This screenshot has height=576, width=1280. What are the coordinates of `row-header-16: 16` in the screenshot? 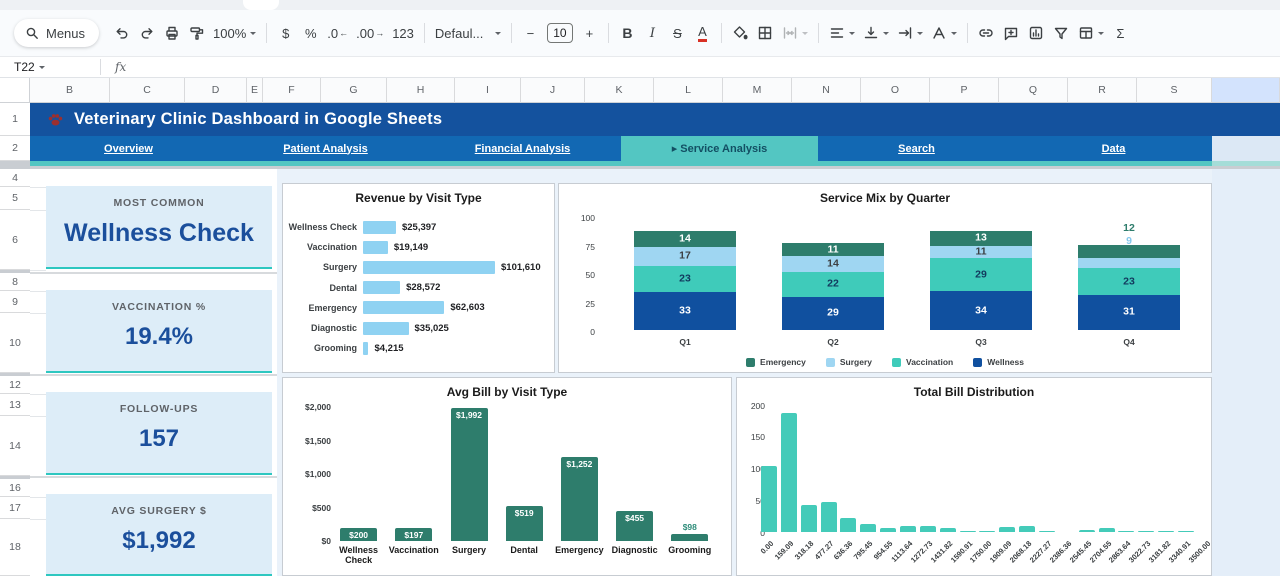 It's located at (15, 488).